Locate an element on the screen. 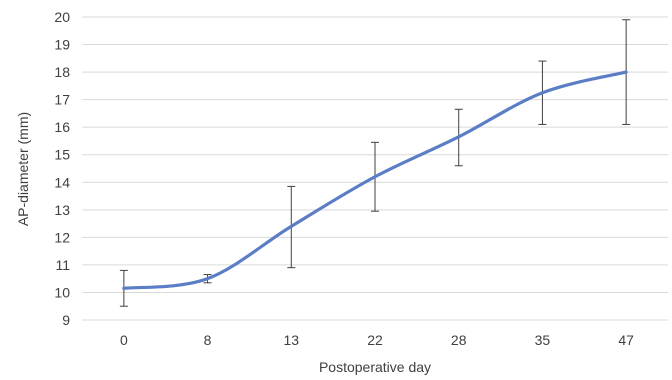 The height and width of the screenshot is (380, 672). x-axis-tick-labels: 0 8 13 22 28 35 47 is located at coordinates (377, 340).